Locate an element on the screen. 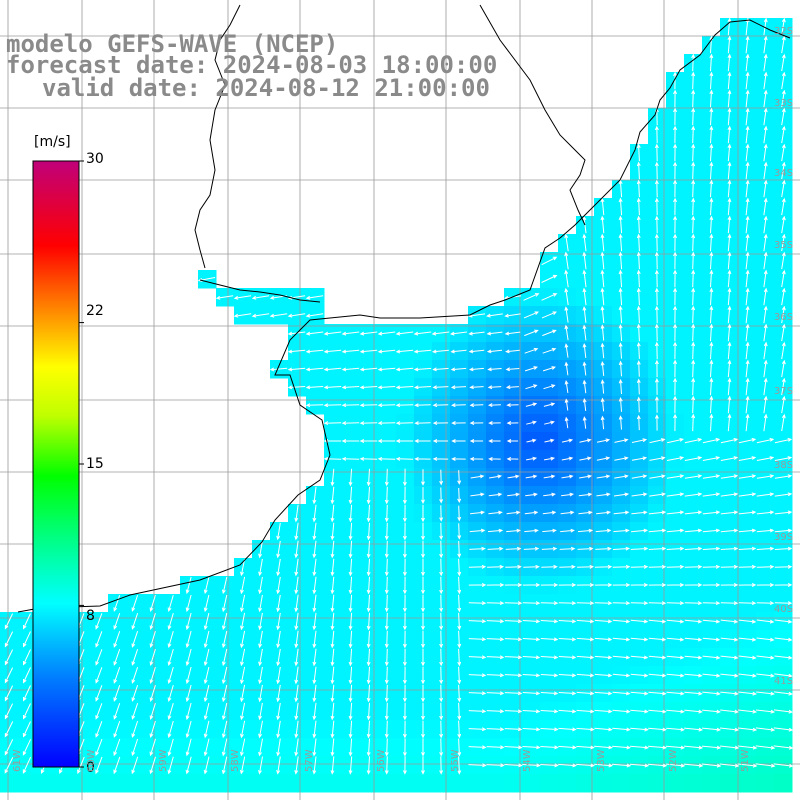 This screenshot has width=800, height=800. lon-label: 60W is located at coordinates (91, 760).